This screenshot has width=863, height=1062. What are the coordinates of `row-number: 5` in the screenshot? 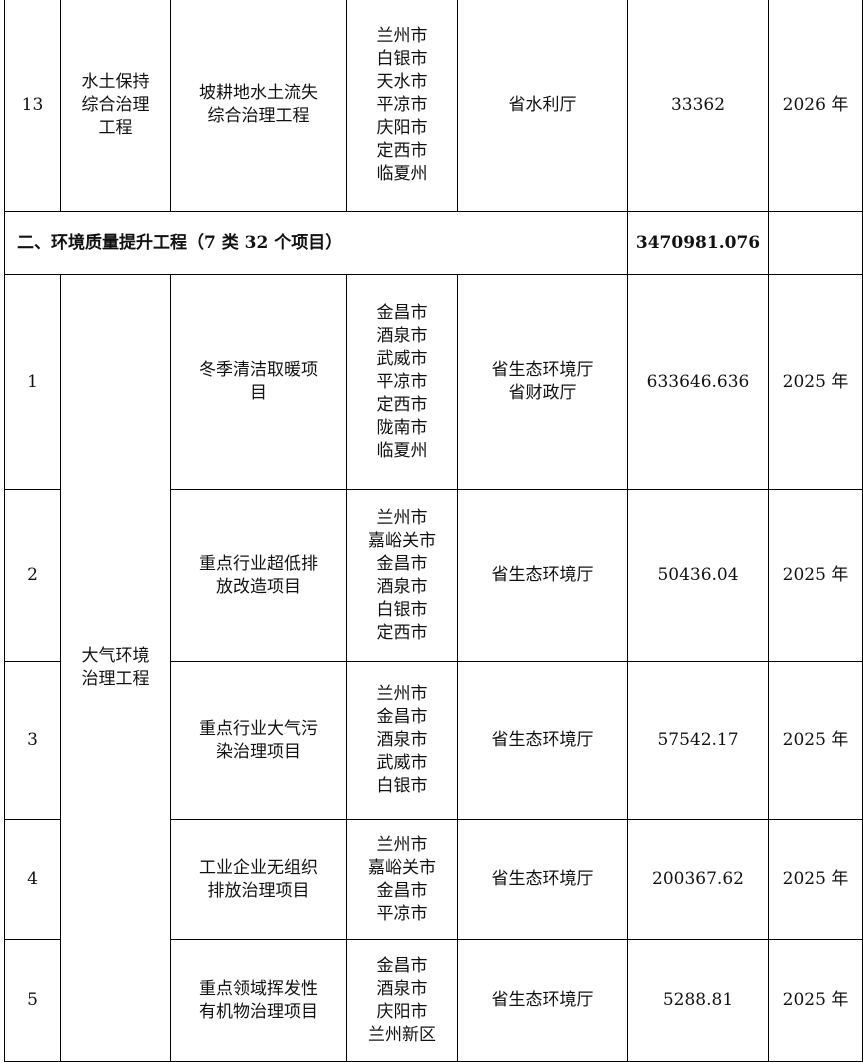 It's located at (32, 1000).